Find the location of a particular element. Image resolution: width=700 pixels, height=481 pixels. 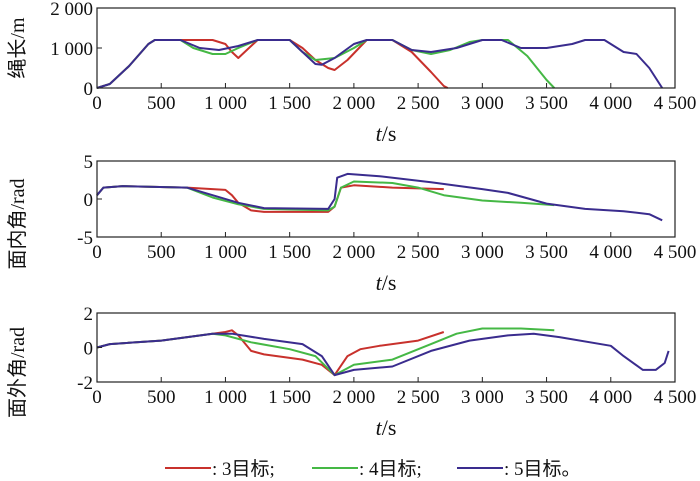

y-axis-label: 面内角/rad is located at coordinates (17, 223).